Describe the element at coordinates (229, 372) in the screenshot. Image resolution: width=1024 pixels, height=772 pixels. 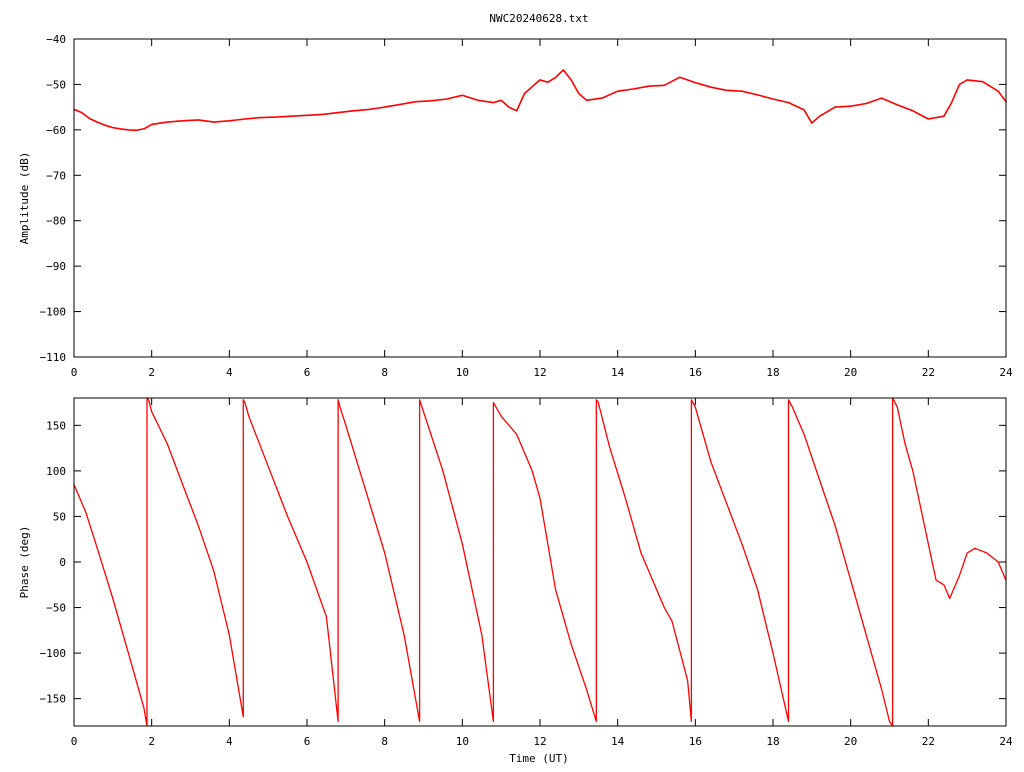
I see `amplitude-x-tick-label: 4` at that location.